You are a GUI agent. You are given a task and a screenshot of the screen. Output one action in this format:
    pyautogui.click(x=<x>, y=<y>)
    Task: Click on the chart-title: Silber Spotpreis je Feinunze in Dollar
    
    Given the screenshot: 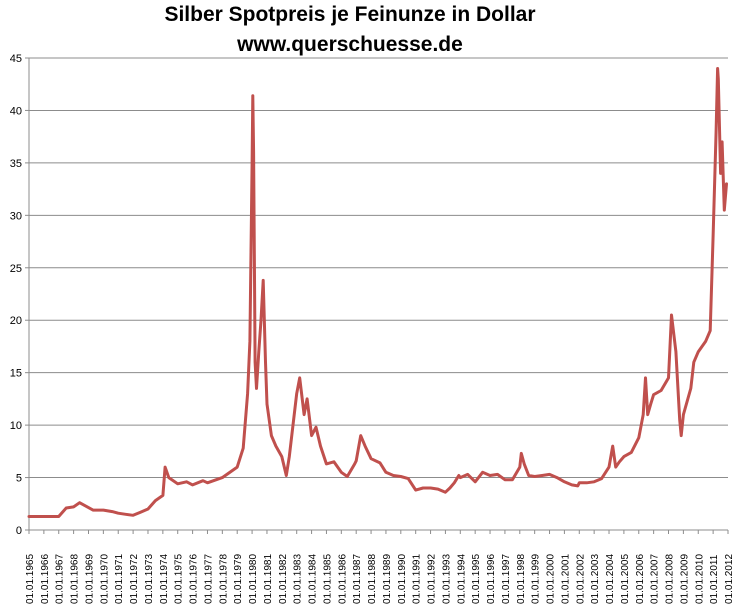 What is the action you would take?
    pyautogui.click(x=350, y=14)
    